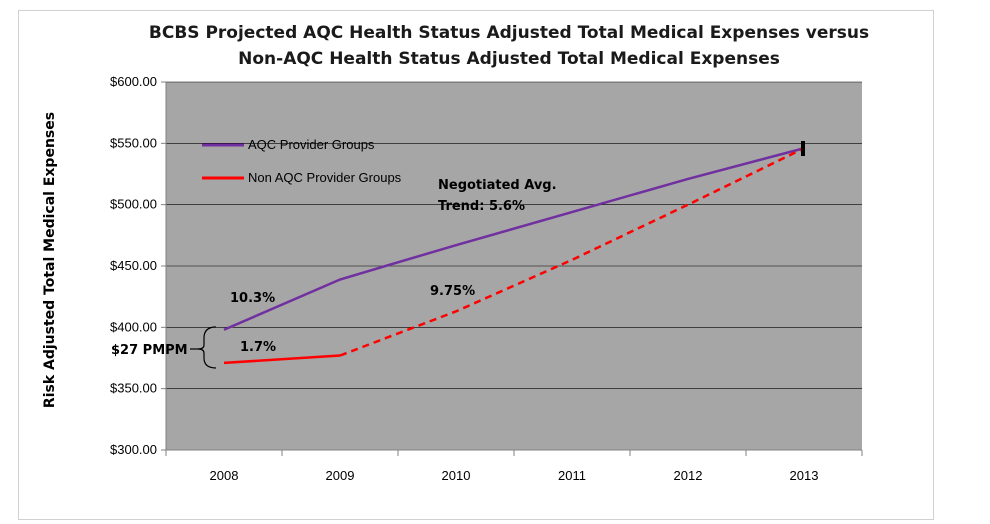 This screenshot has width=990, height=524. I want to click on y-tick-label-4: $500.00, so click(133, 204).